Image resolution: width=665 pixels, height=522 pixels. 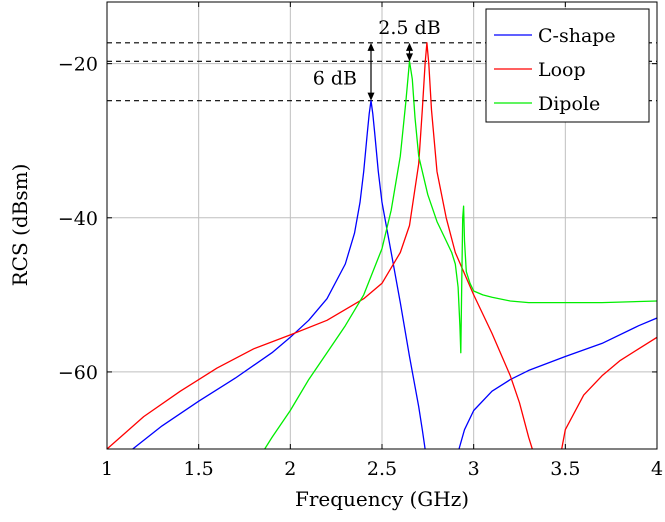 What do you see at coordinates (657, 469) in the screenshot?
I see `x-tick-label: 4` at bounding box center [657, 469].